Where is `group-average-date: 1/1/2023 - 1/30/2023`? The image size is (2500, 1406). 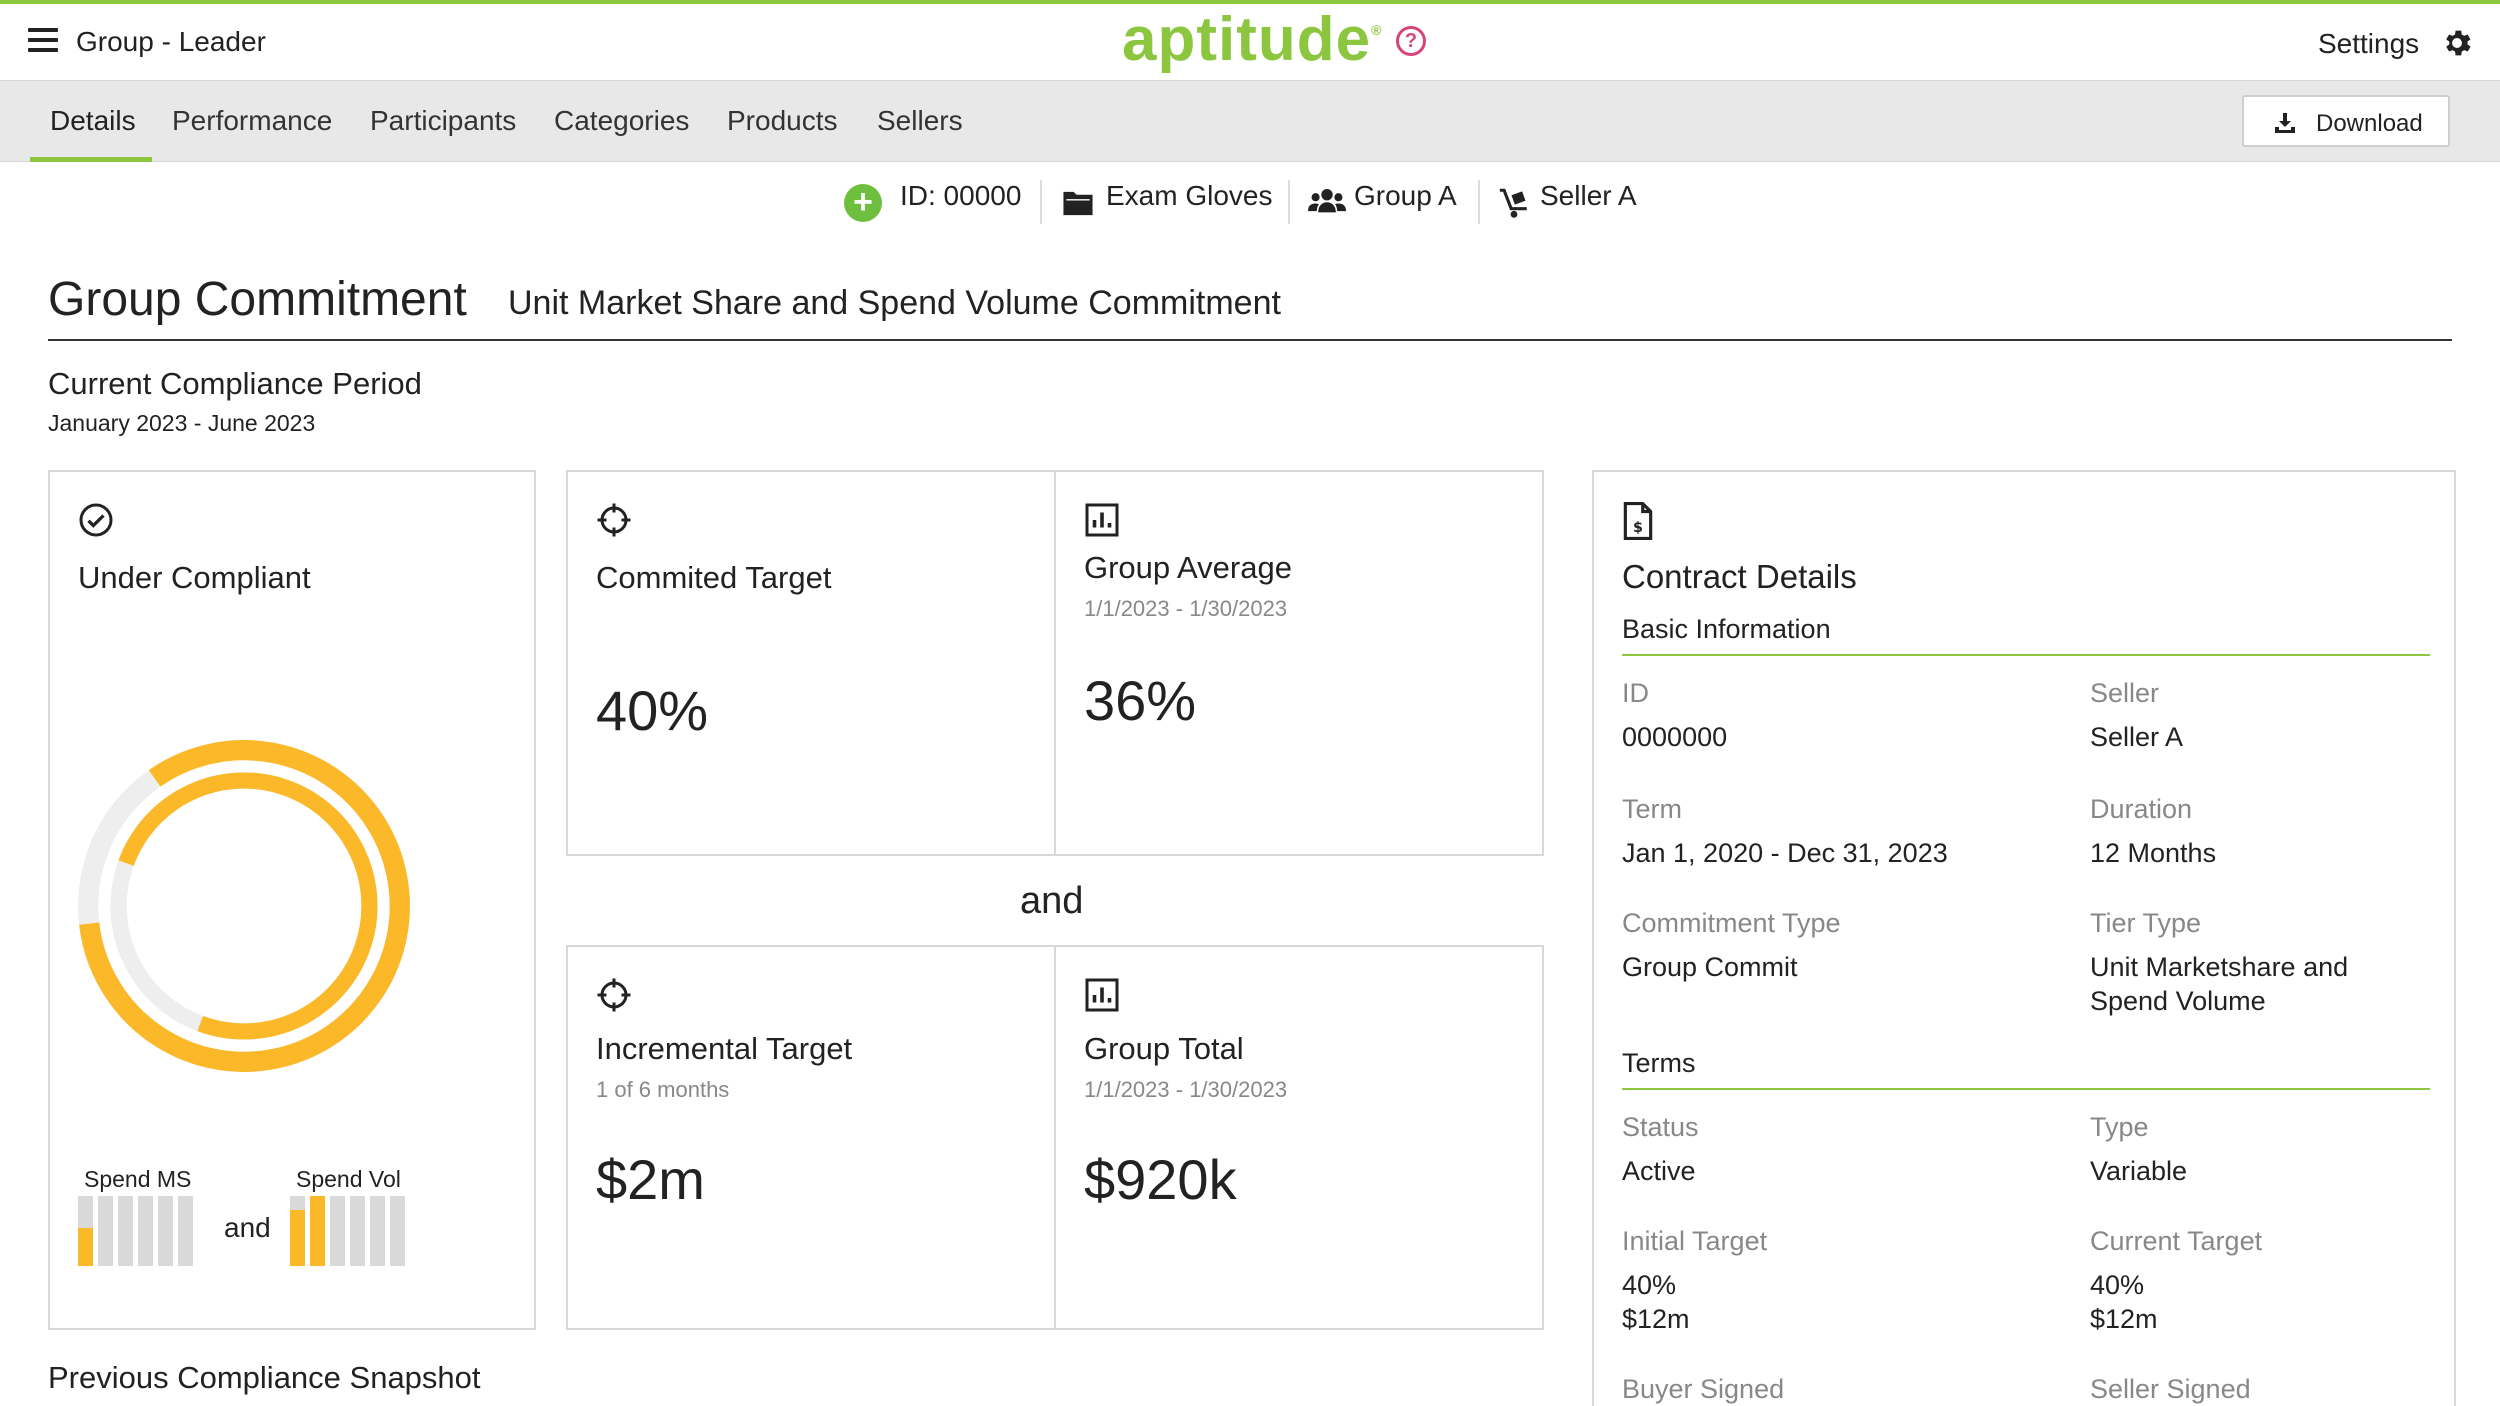
group-average-date: 1/1/2023 - 1/30/2023 is located at coordinates (1186, 608).